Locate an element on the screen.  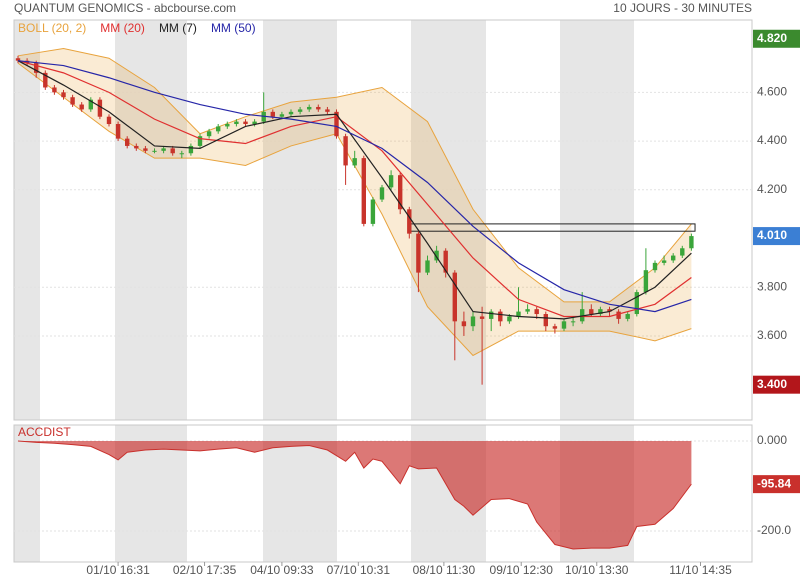
legend-entry: MM (20) is located at coordinates (122, 28).